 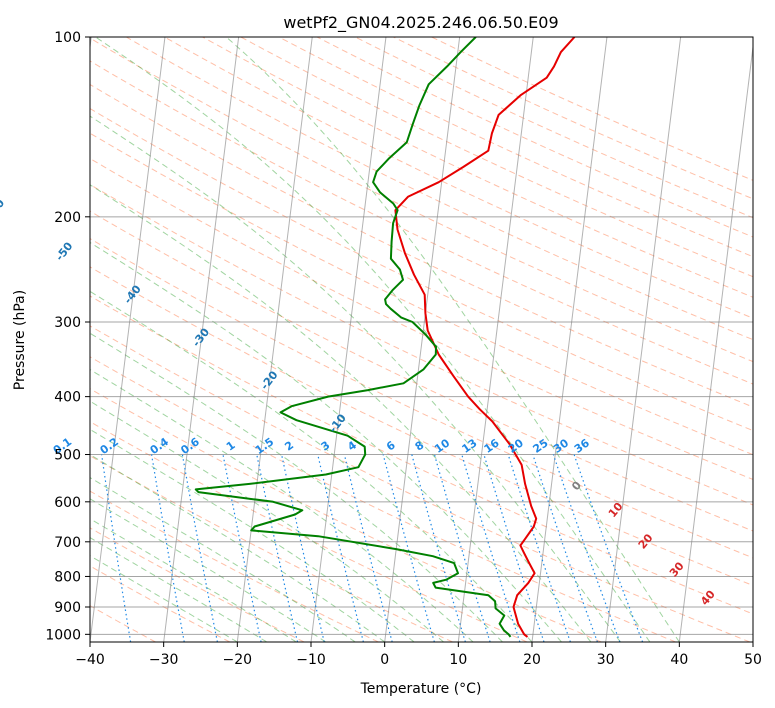 What do you see at coordinates (532, 660) in the screenshot?
I see `x-tick-label: 20` at bounding box center [532, 660].